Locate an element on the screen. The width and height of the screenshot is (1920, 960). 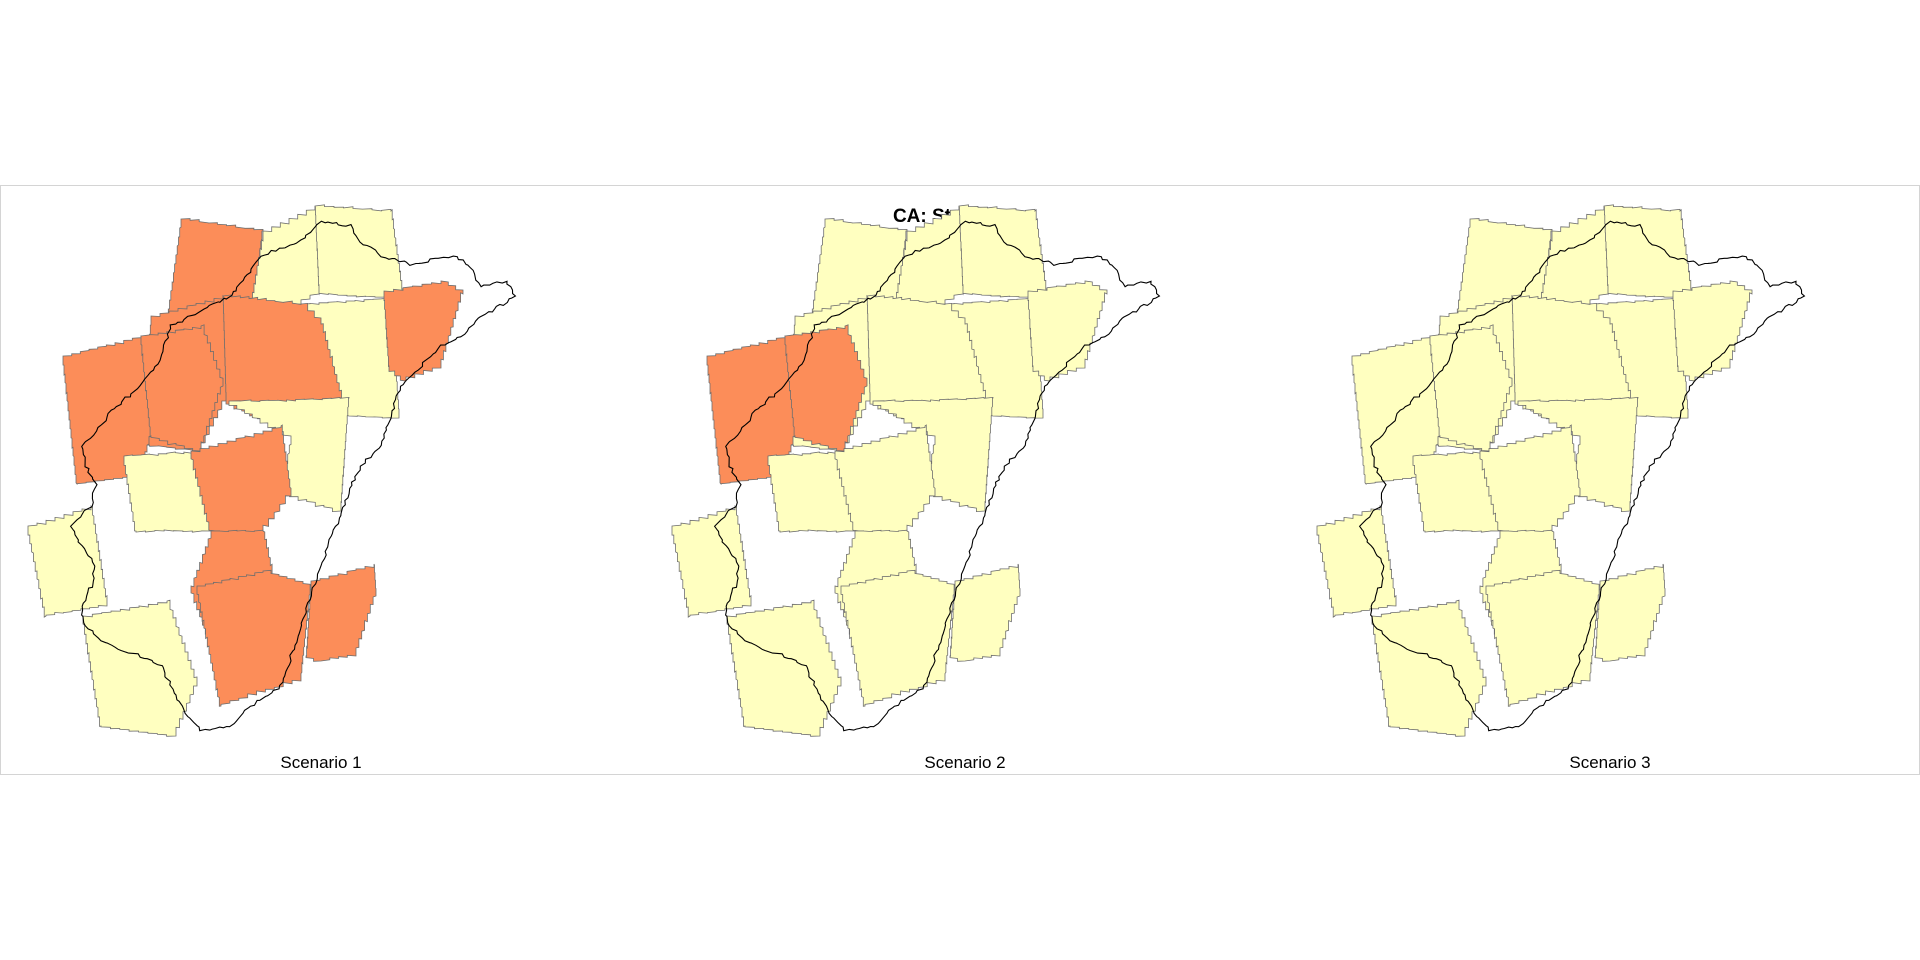
panel-label-scenario-1: Scenario 1 is located at coordinates (321, 762).